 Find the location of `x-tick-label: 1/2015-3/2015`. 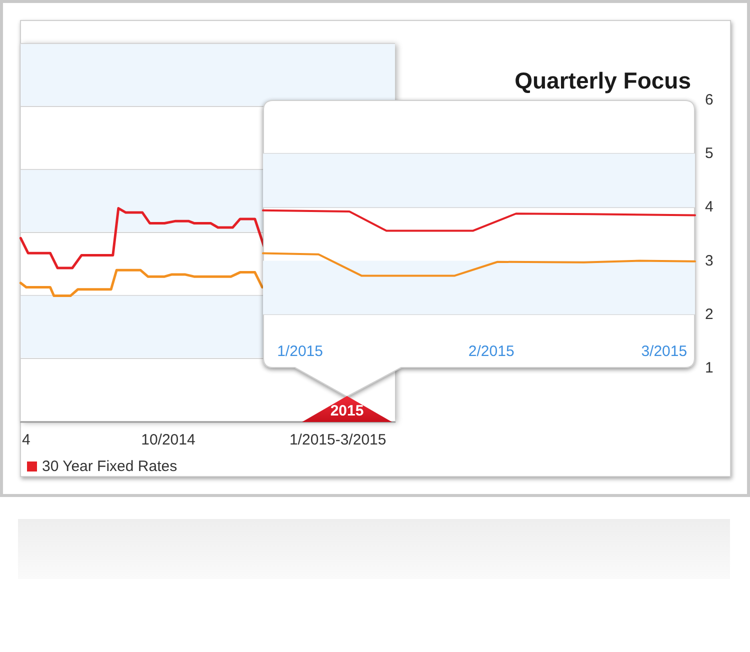

x-tick-label: 1/2015-3/2015 is located at coordinates (337, 440).